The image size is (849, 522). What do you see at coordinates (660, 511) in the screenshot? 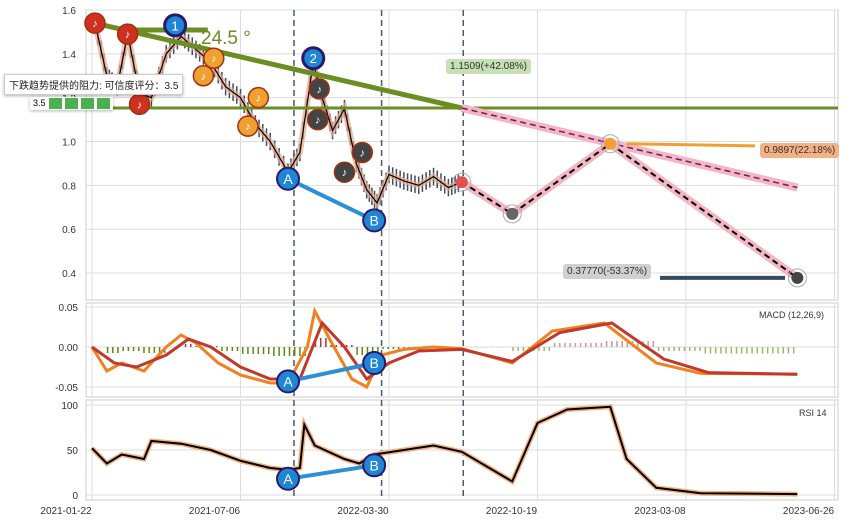
I see `x-tick-label: 2023-03-08` at bounding box center [660, 511].